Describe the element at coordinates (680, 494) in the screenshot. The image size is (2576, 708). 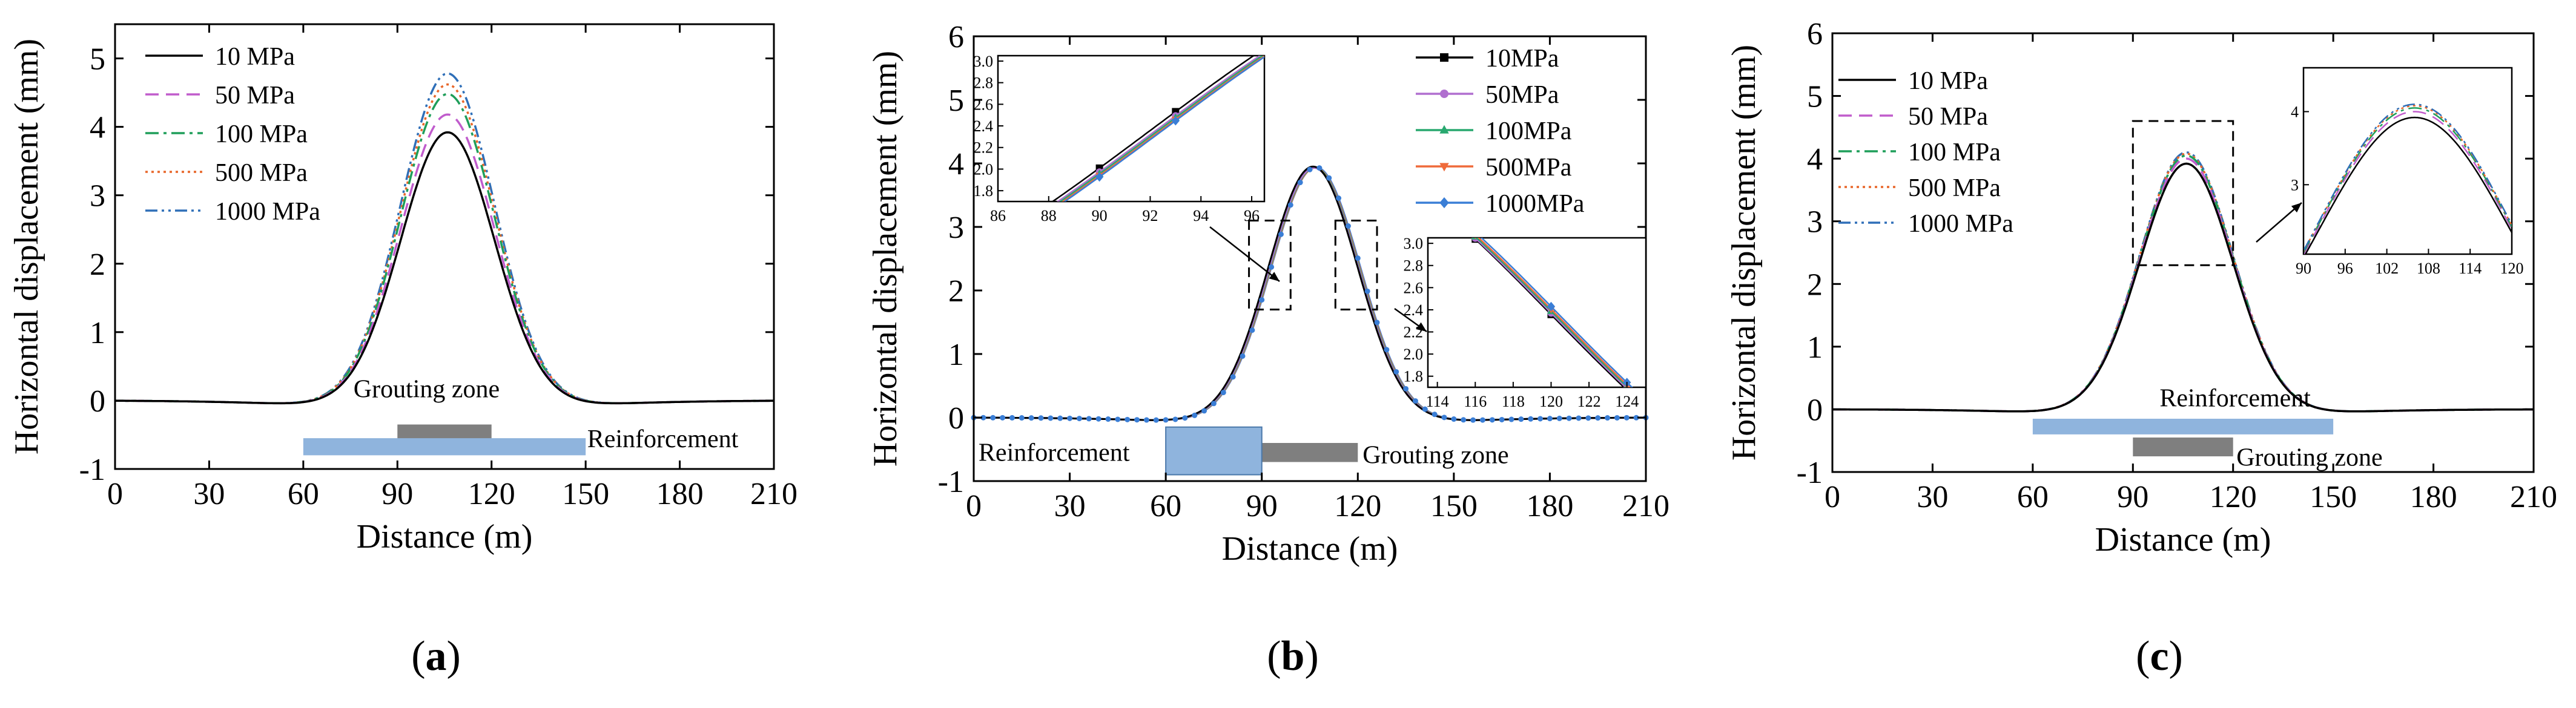
I see `x-tick-label: 180` at that location.